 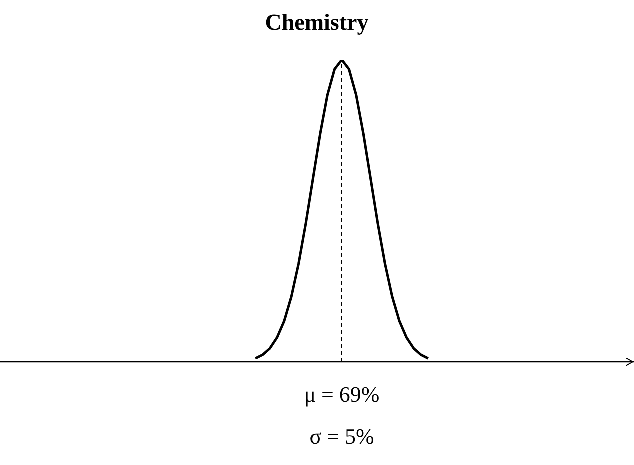 I want to click on text: σ = 5%, so click(x=342, y=437).